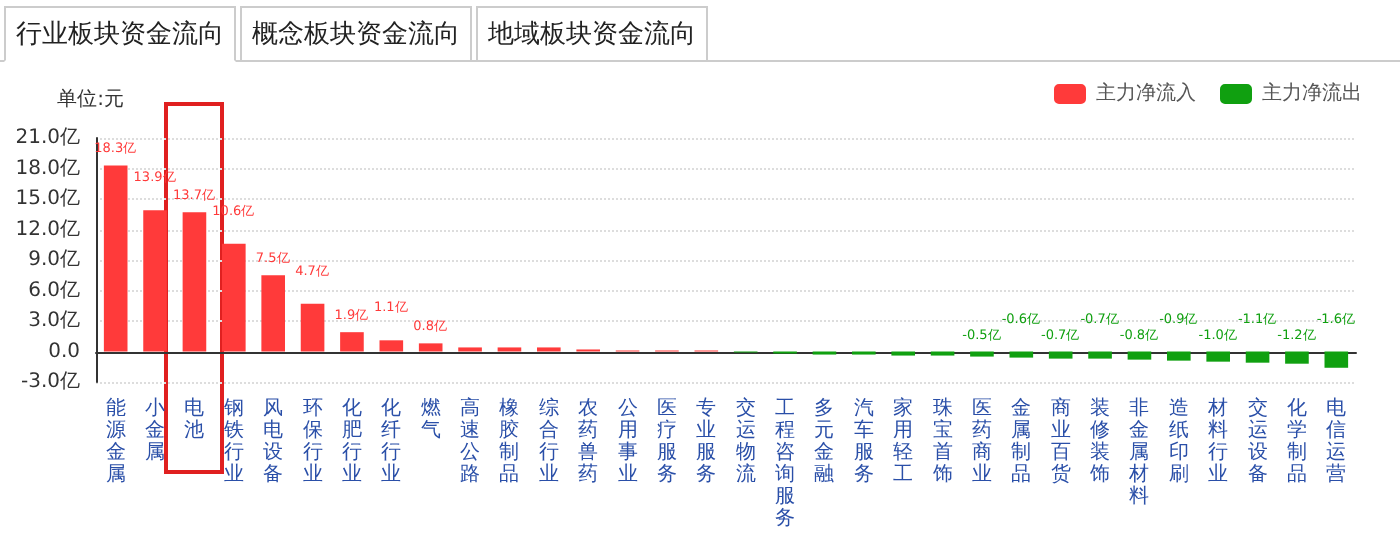 Image resolution: width=1400 pixels, height=536 pixels. What do you see at coordinates (1138, 452) in the screenshot?
I see `x-tick-label: 非金属材料` at bounding box center [1138, 452].